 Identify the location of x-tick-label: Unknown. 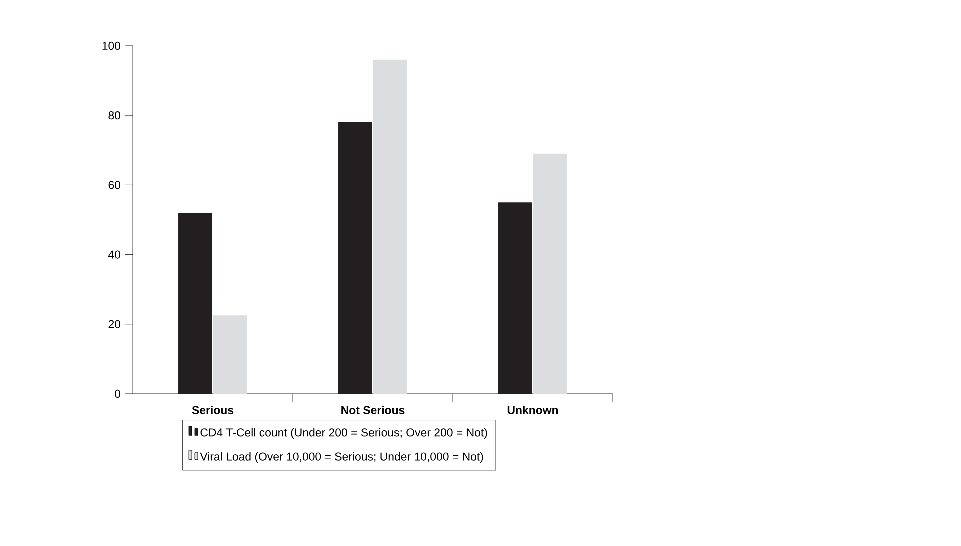
(533, 410).